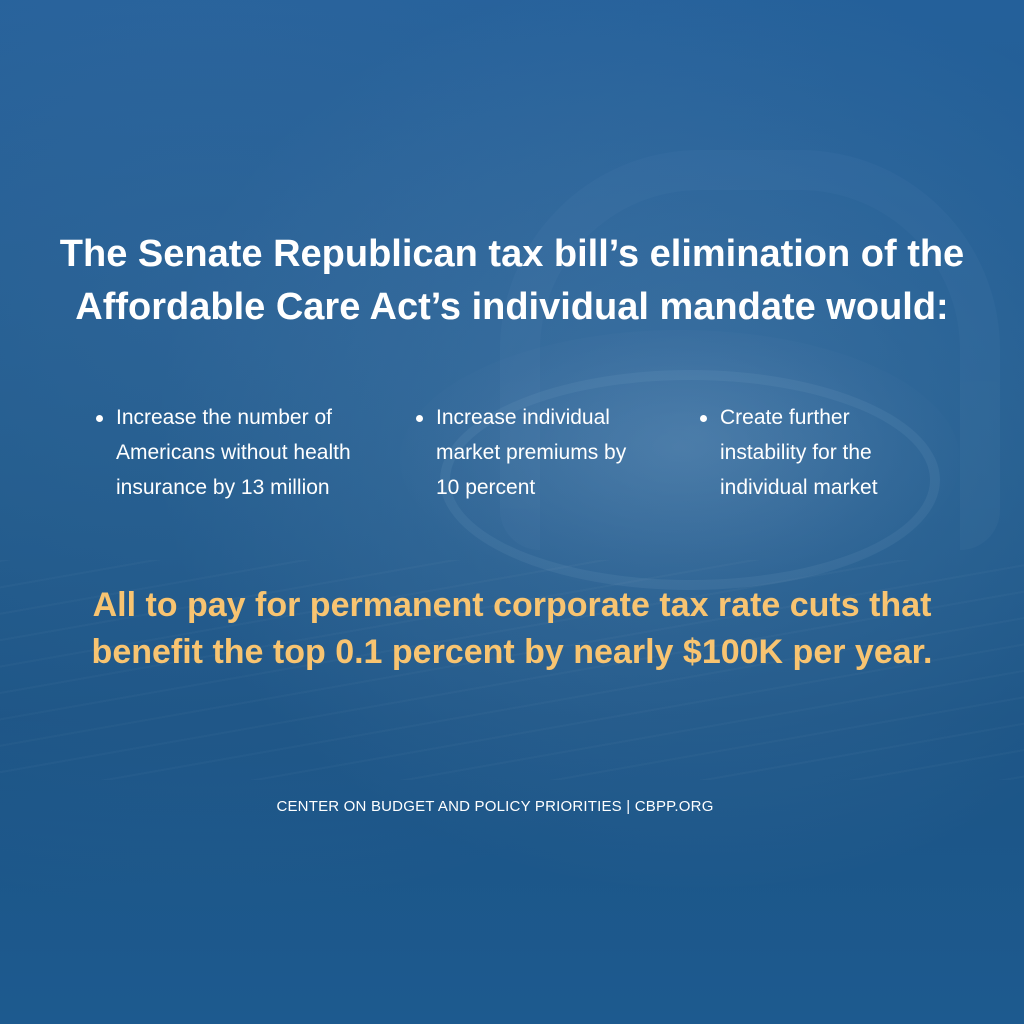 This screenshot has width=1024, height=1024. I want to click on bullet-text-line: Increase individual, so click(523, 417).